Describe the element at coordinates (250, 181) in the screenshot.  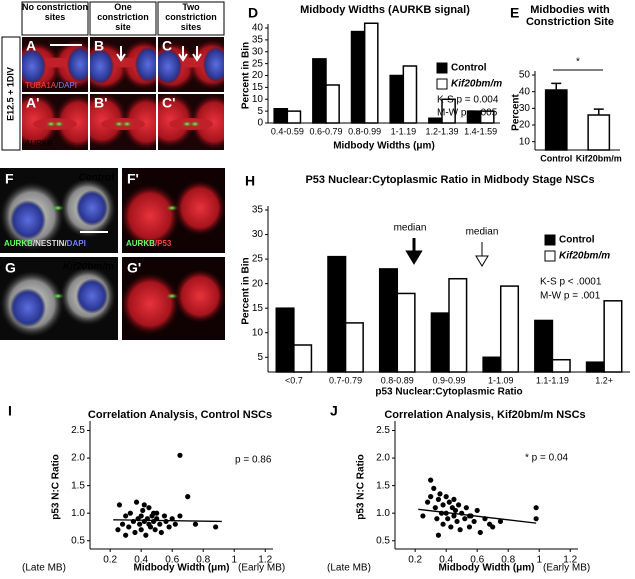
I see `panel-letter: H` at that location.